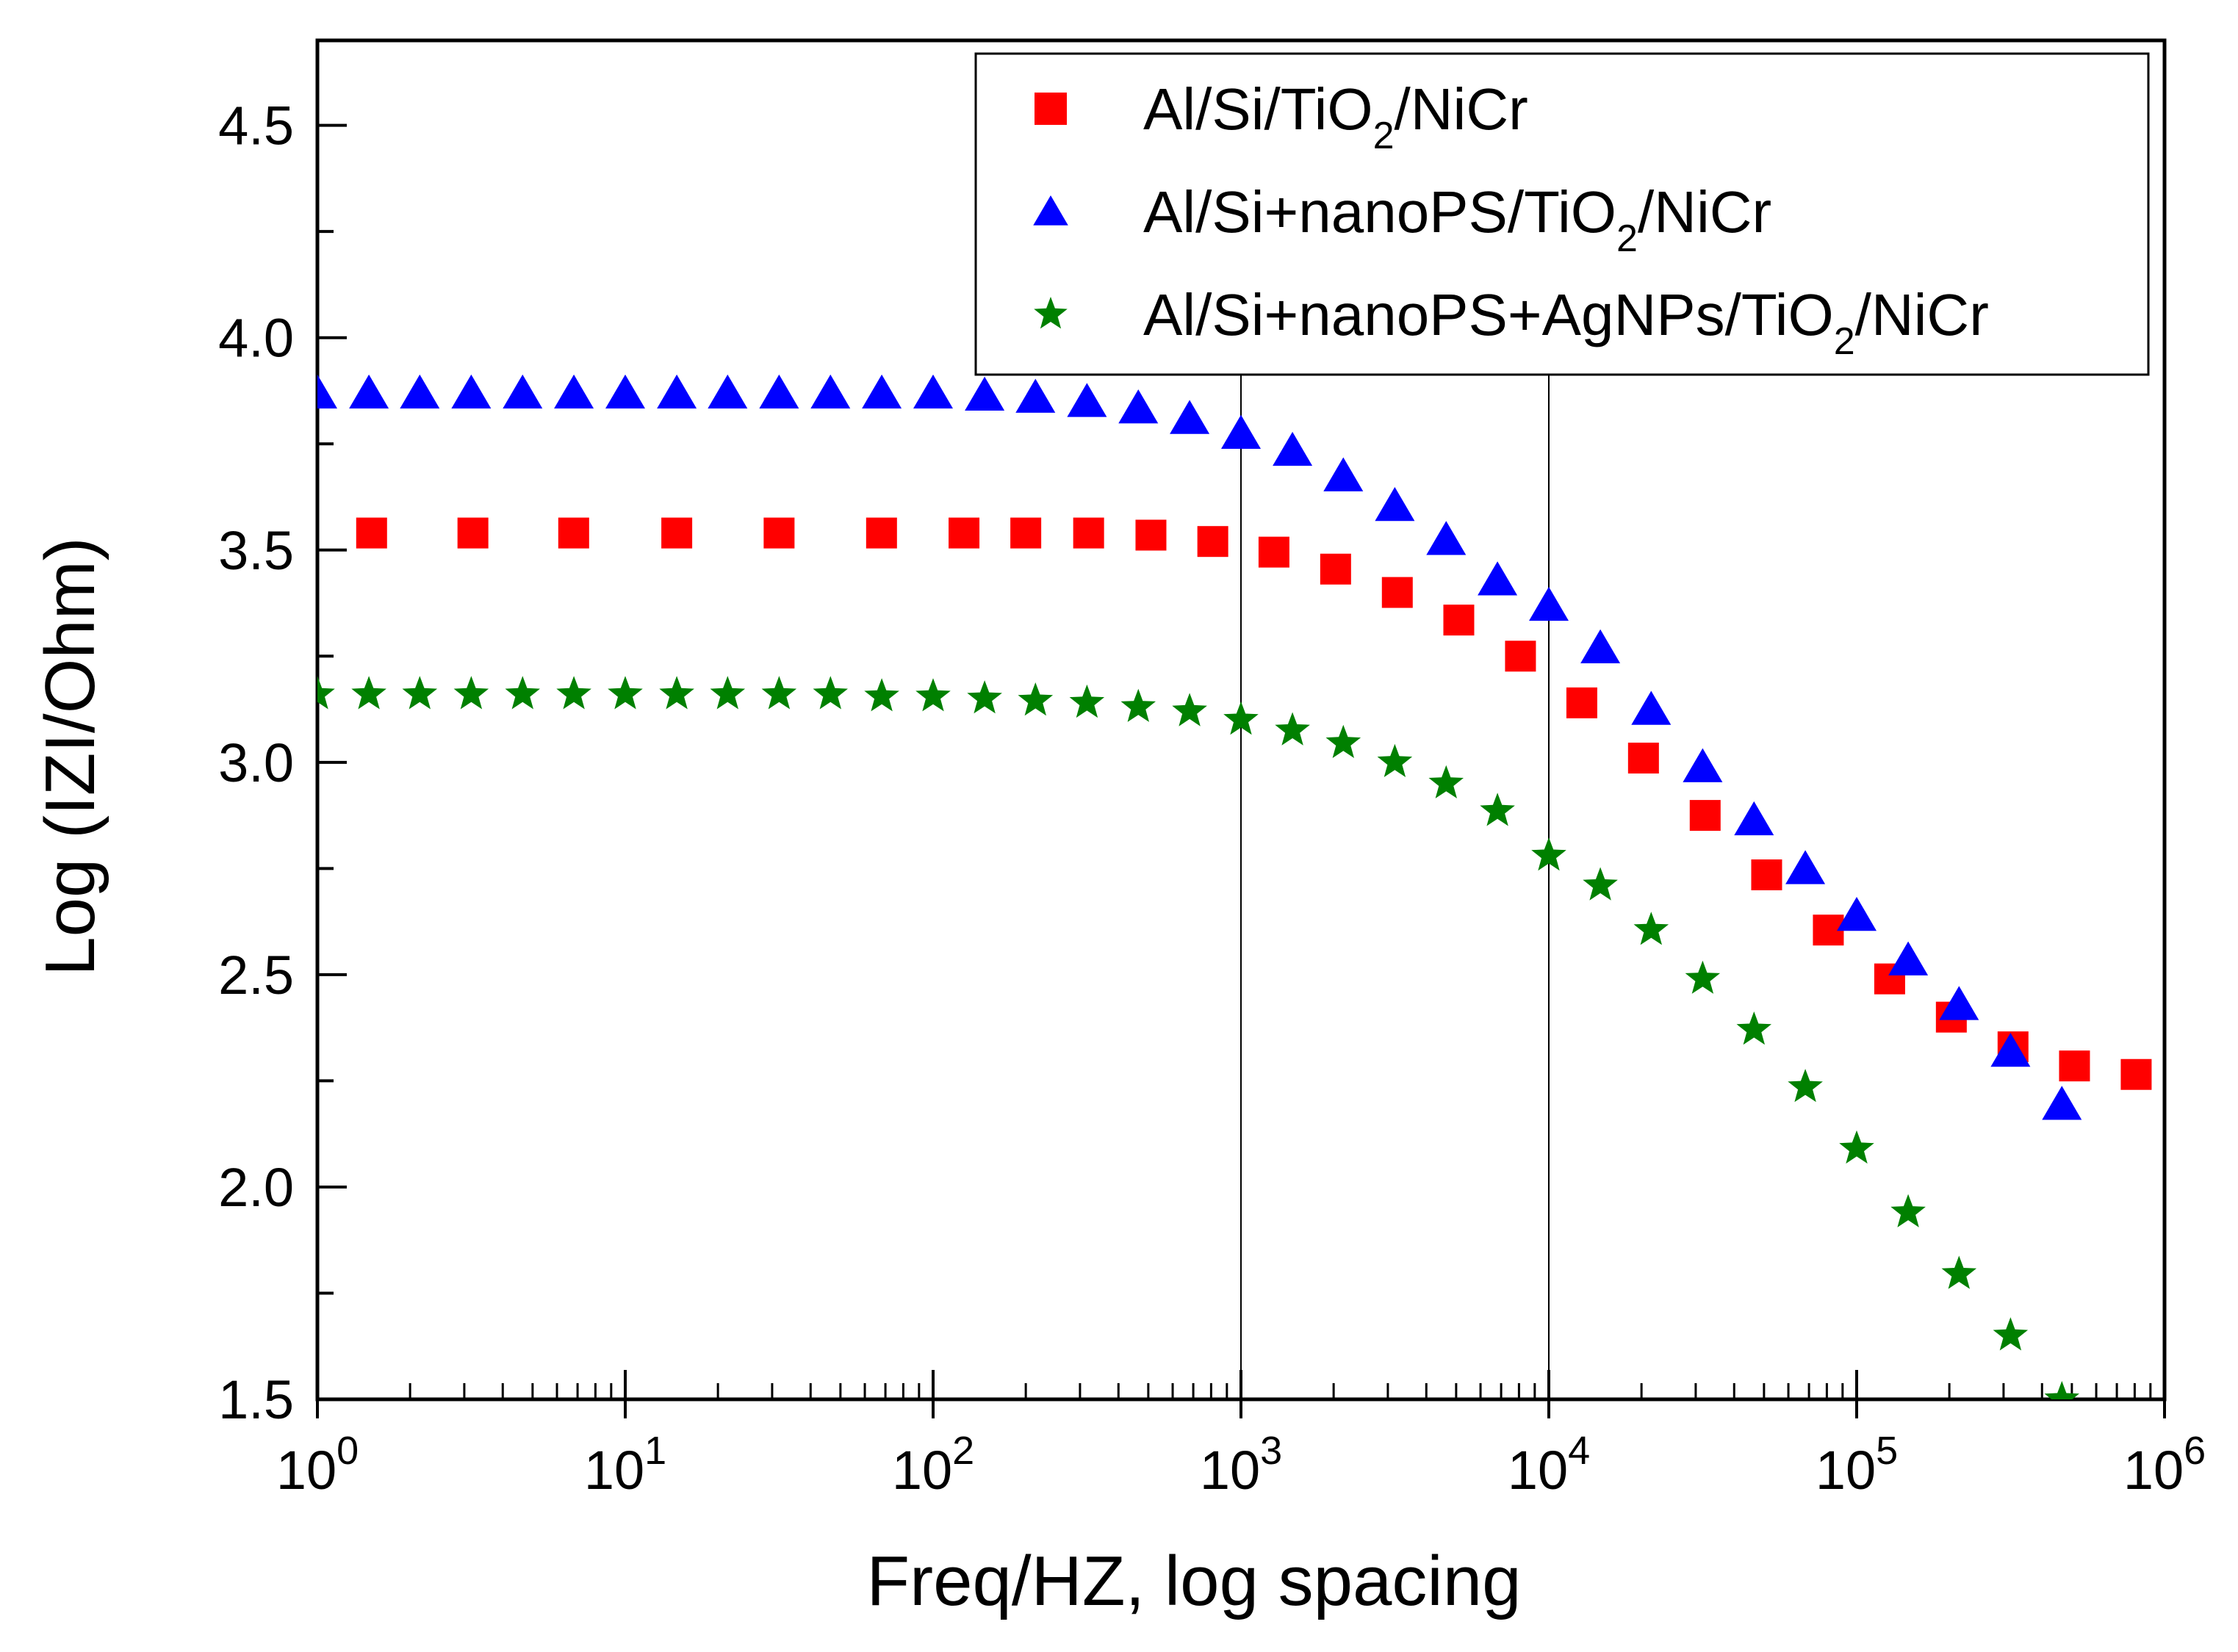 The height and width of the screenshot is (1652, 2238). I want to click on y-tick-label: 1.5, so click(256, 1399).